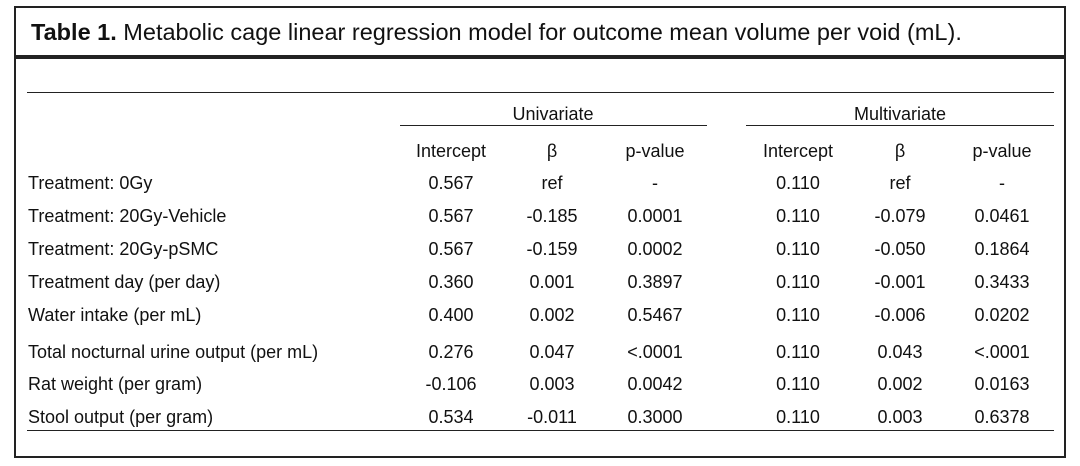  I want to click on table-cell: 0.3433, so click(1002, 282).